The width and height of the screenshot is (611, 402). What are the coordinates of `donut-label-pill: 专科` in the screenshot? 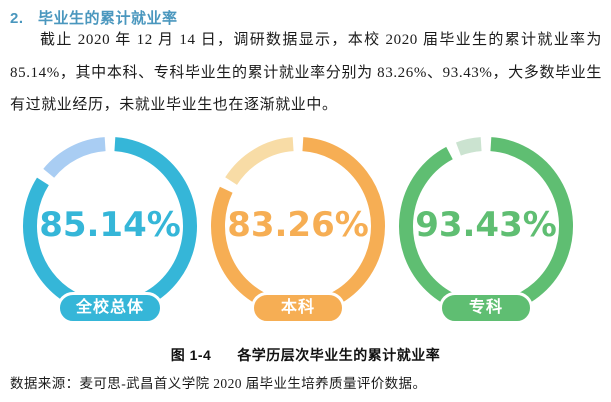 It's located at (486, 308).